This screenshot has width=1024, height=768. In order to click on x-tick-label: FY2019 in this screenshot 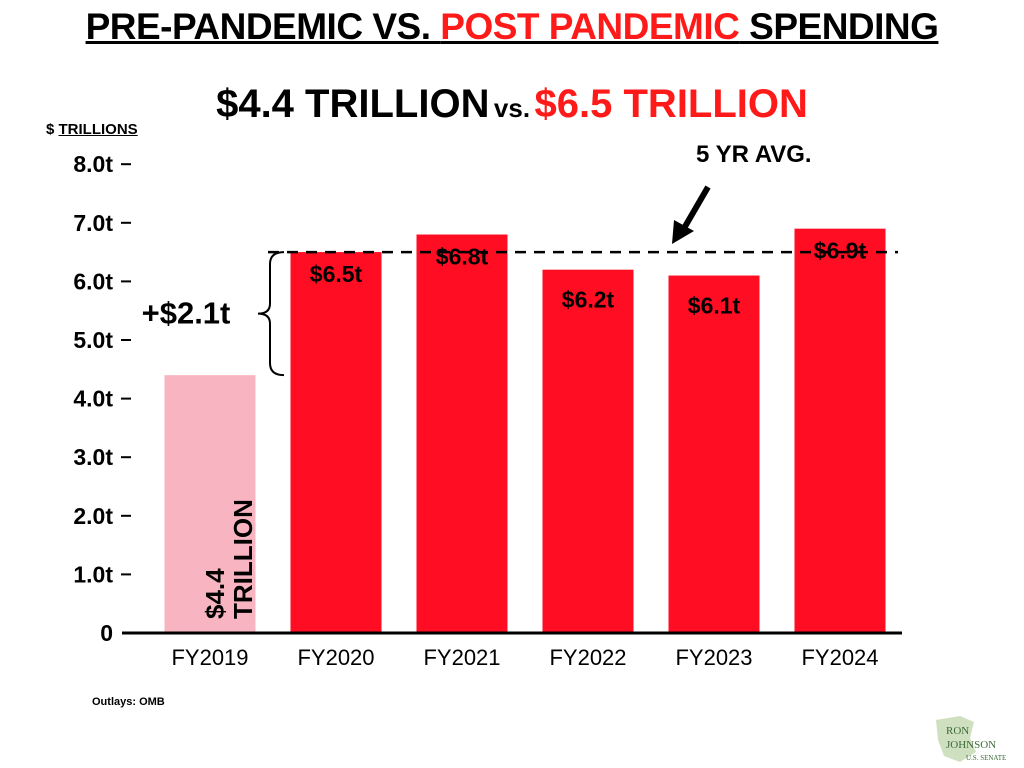, I will do `click(209, 657)`.